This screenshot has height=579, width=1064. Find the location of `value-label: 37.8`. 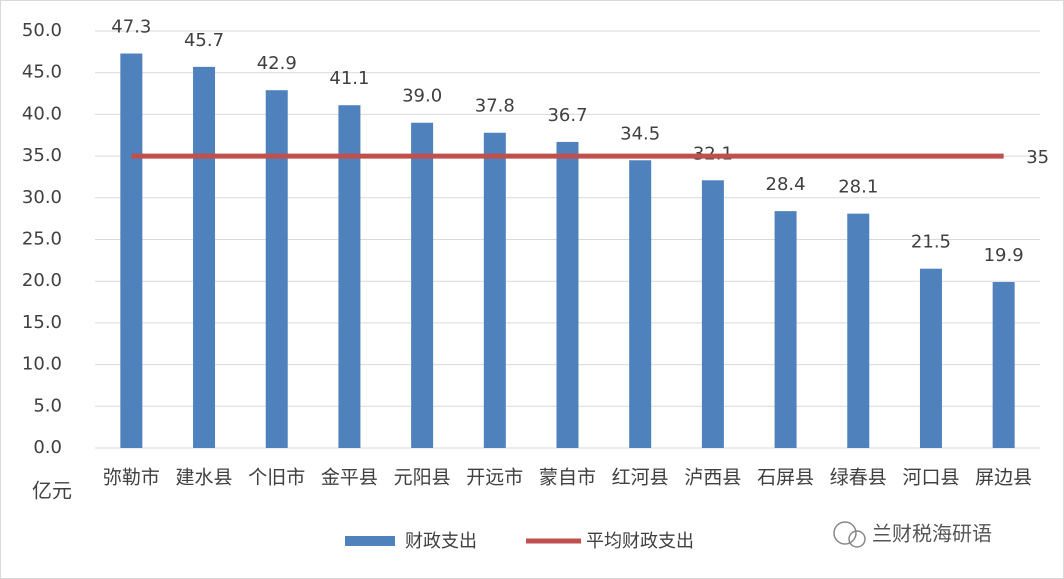

value-label: 37.8 is located at coordinates (495, 106).